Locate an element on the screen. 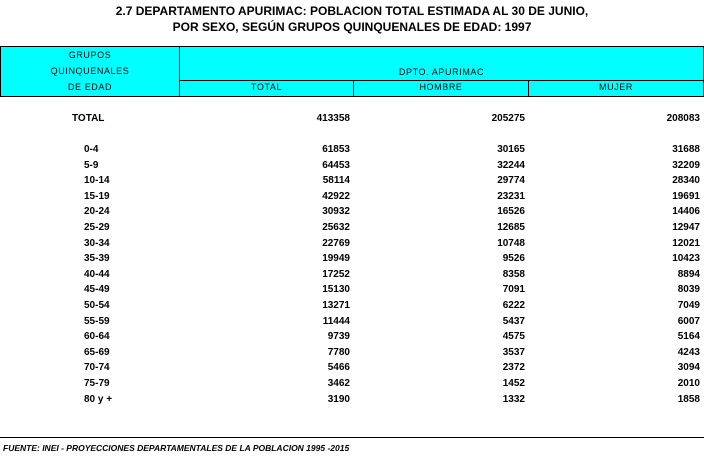  header-label: DPTO. APURIMAC is located at coordinates (441, 72).